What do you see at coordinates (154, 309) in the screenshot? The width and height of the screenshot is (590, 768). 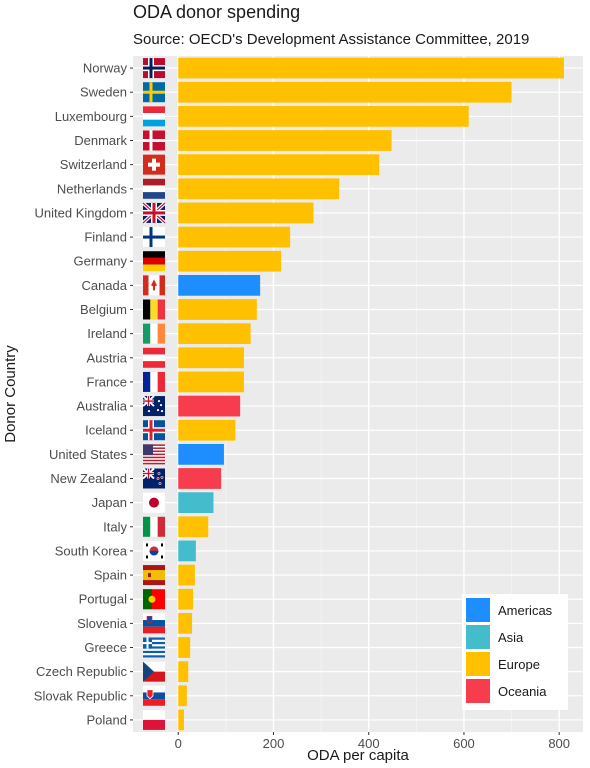 I see `belgium-flag` at bounding box center [154, 309].